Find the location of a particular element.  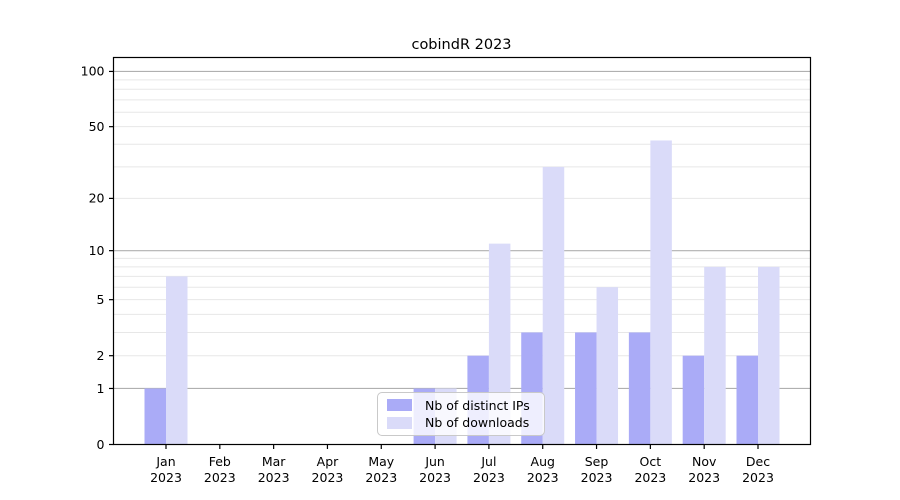

x-tick-label-month-mar: Mar is located at coordinates (274, 461).